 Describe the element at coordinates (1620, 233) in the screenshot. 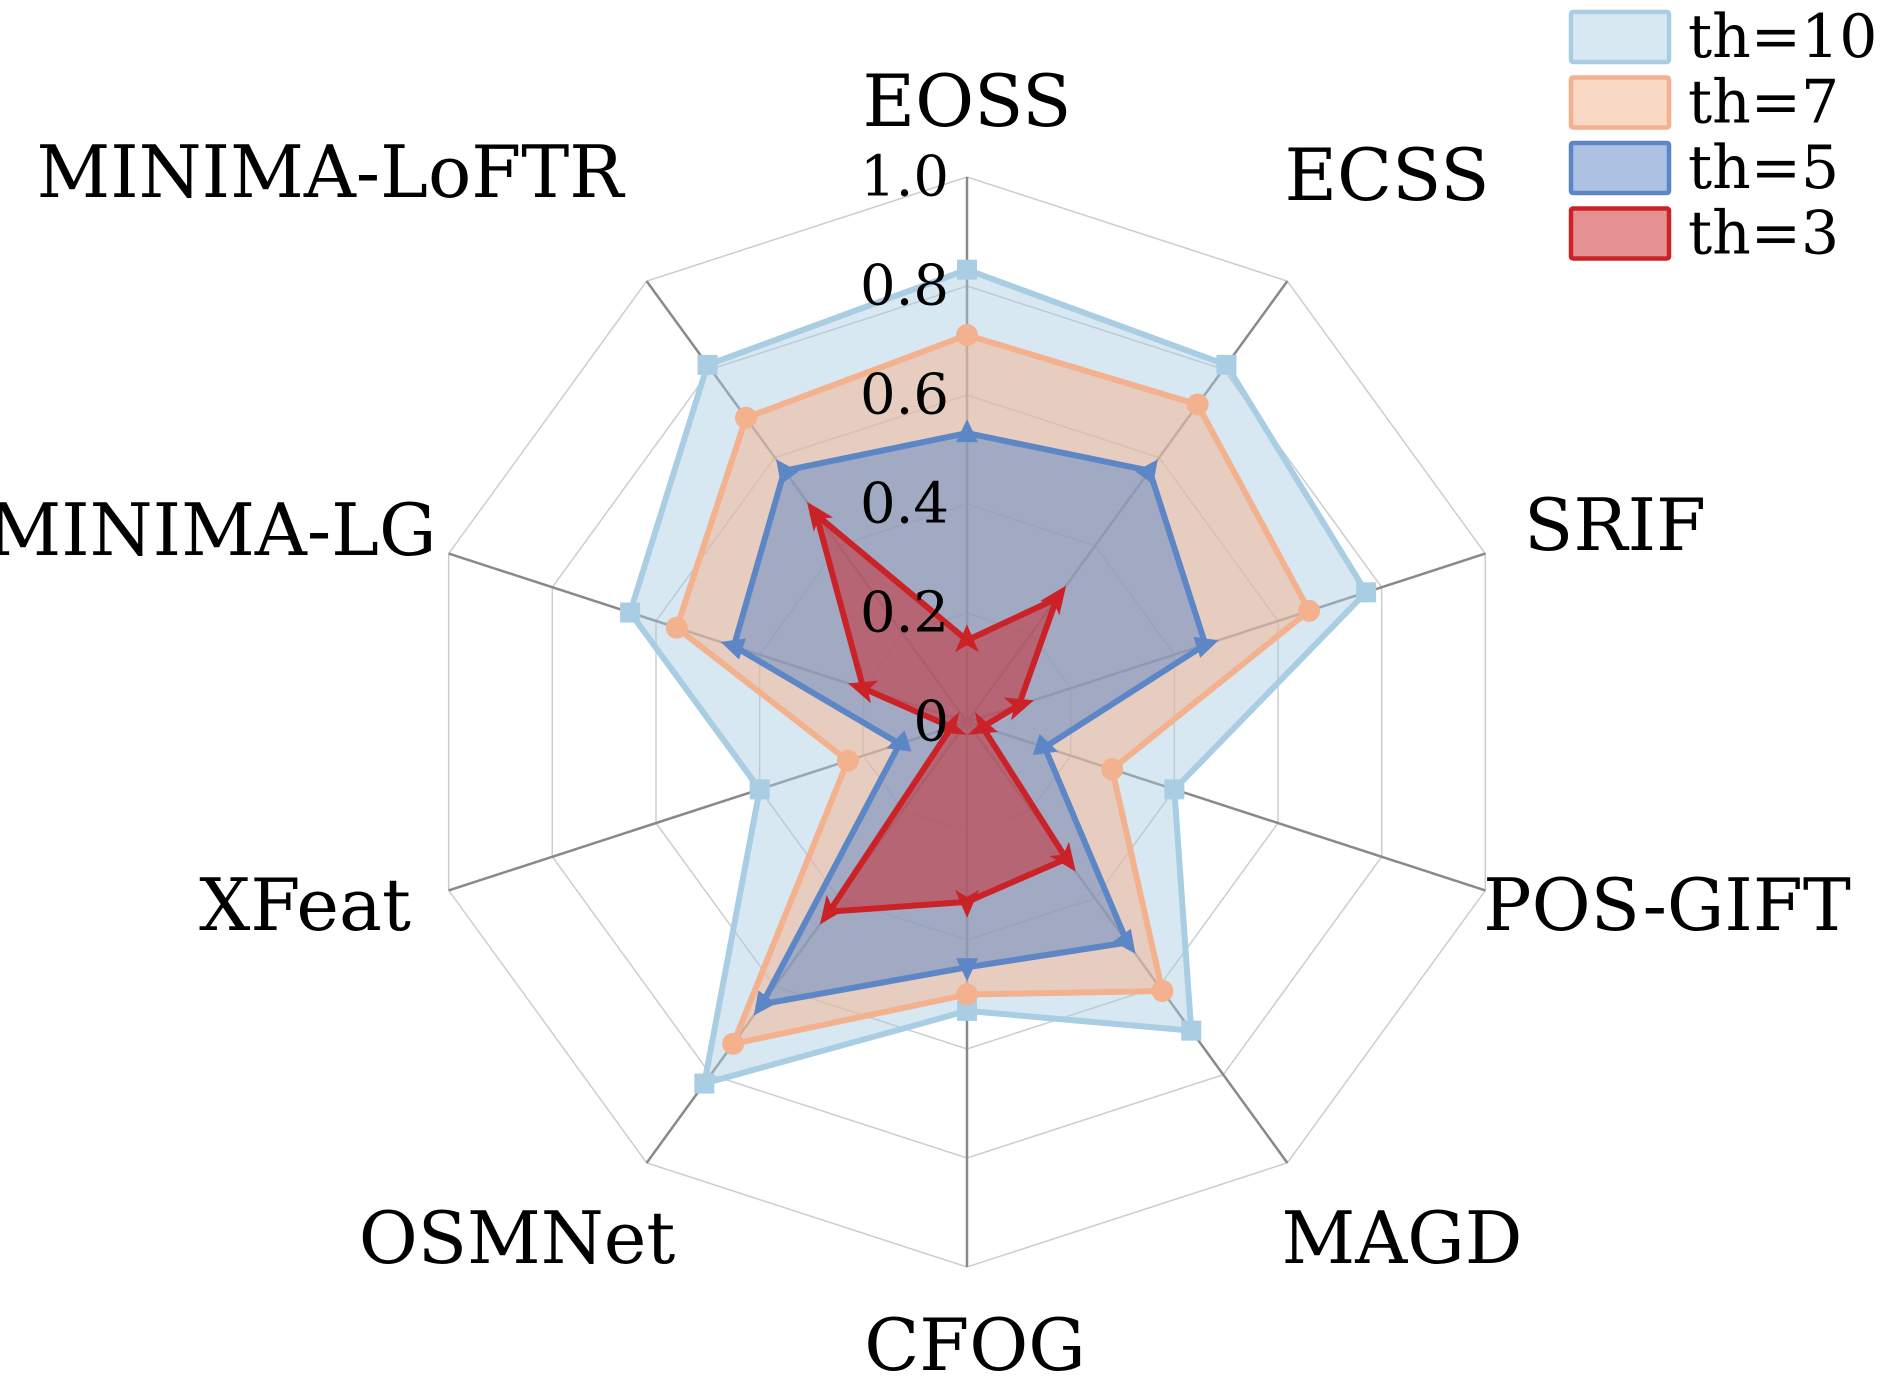

I see `legend-swatch-th=3` at that location.